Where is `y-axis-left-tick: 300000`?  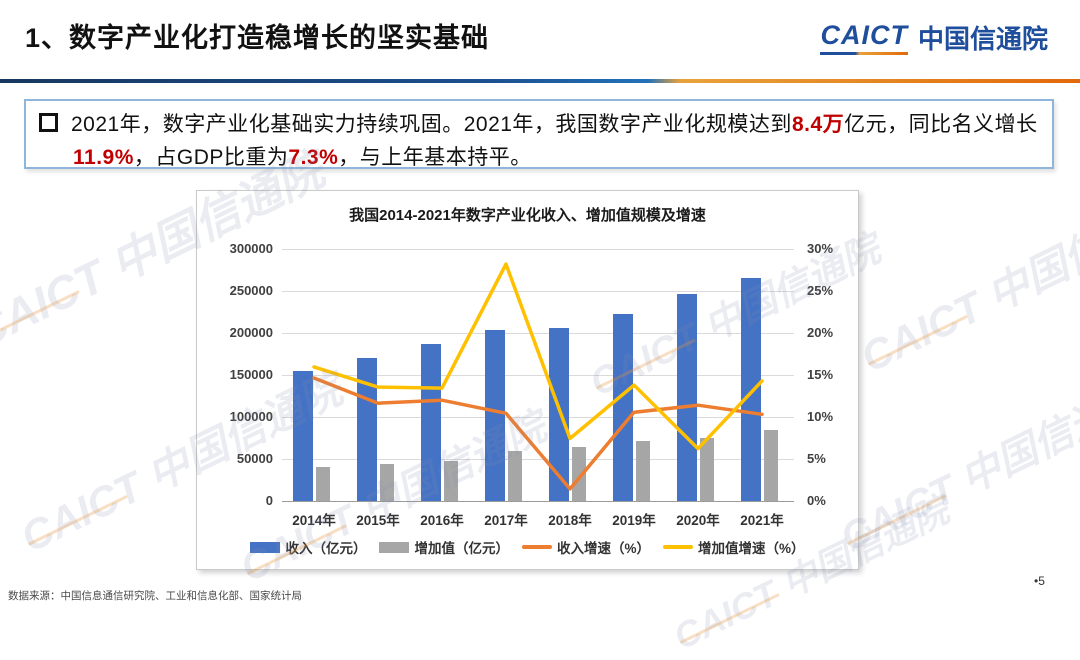
y-axis-left-tick: 300000 is located at coordinates (251, 248).